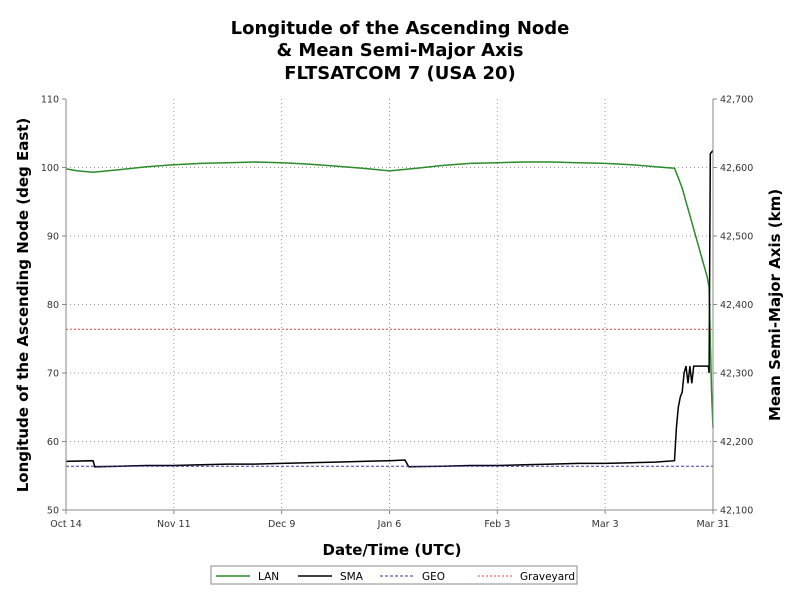  Describe the element at coordinates (547, 577) in the screenshot. I see `legend-label-graveyard: Graveyard` at that location.